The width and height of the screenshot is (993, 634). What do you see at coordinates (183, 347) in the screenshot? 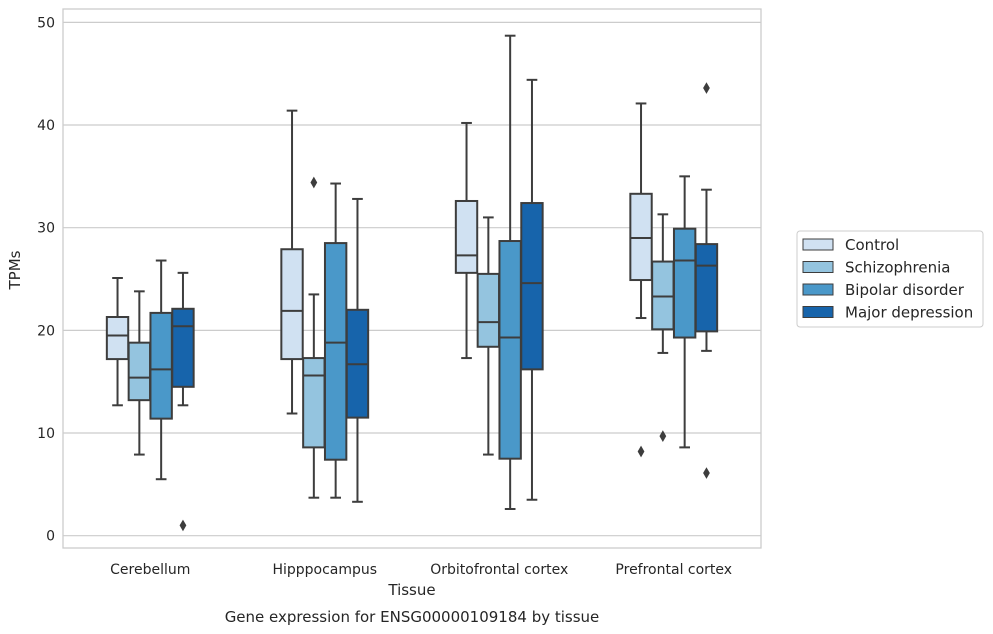
I see `box-cerebellum-major-depression-iqr` at bounding box center [183, 347].